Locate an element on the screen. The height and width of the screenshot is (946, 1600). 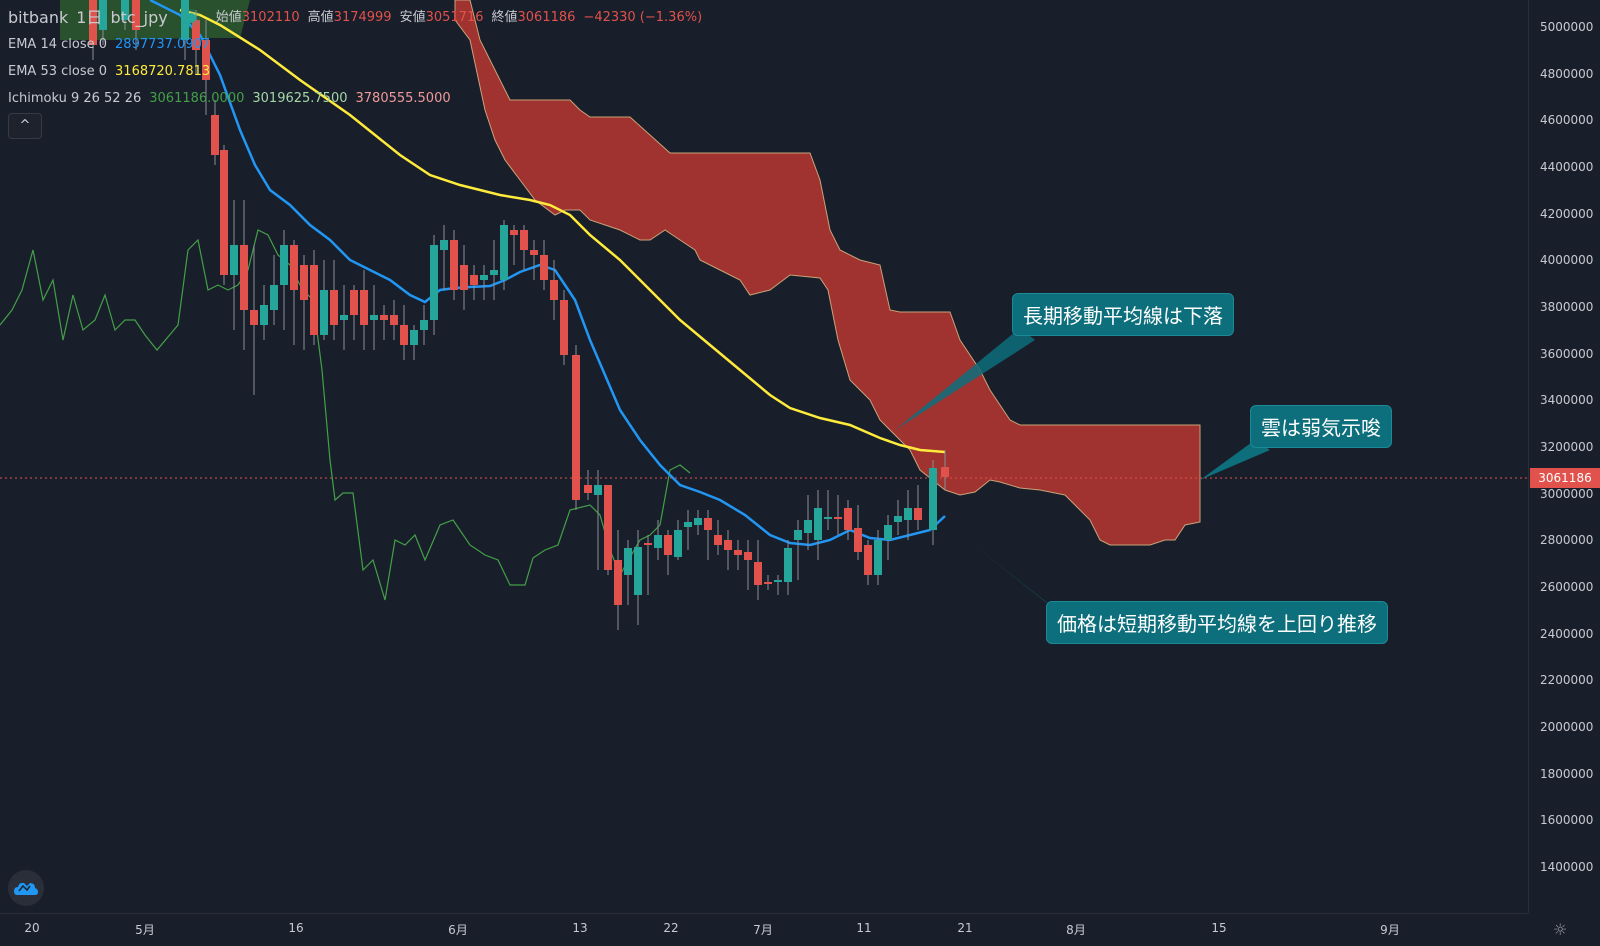
low-label: 安値 is located at coordinates (412, 17).